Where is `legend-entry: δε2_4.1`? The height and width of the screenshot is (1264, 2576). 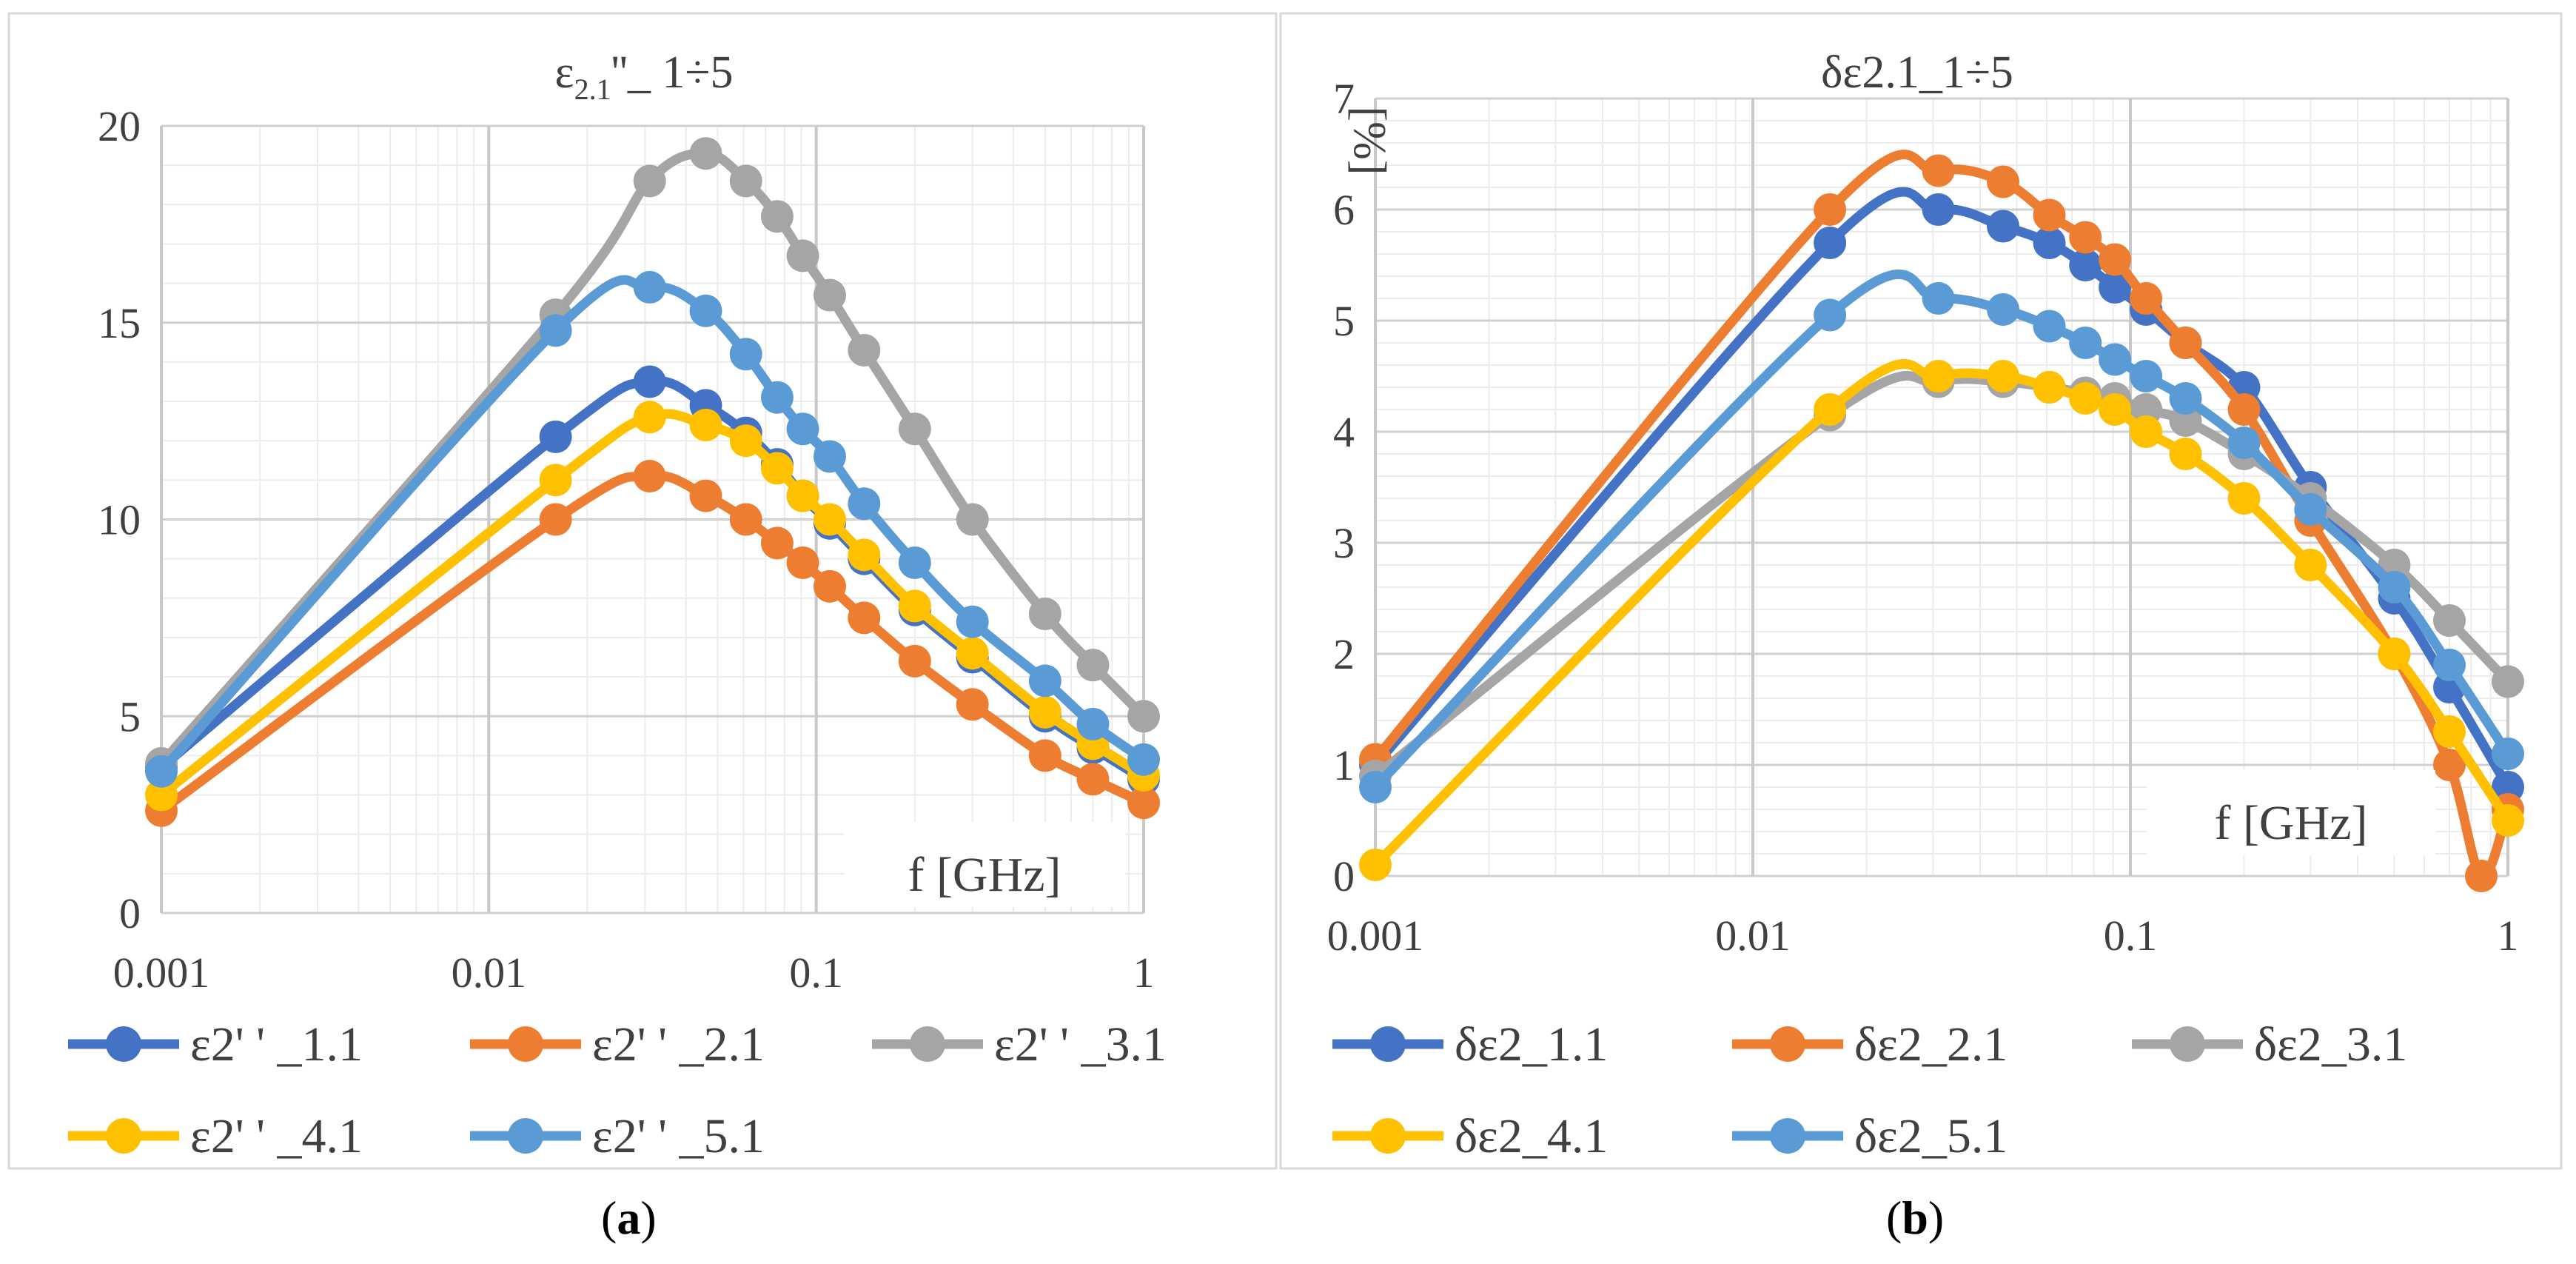 legend-entry: δε2_4.1 is located at coordinates (1470, 1136).